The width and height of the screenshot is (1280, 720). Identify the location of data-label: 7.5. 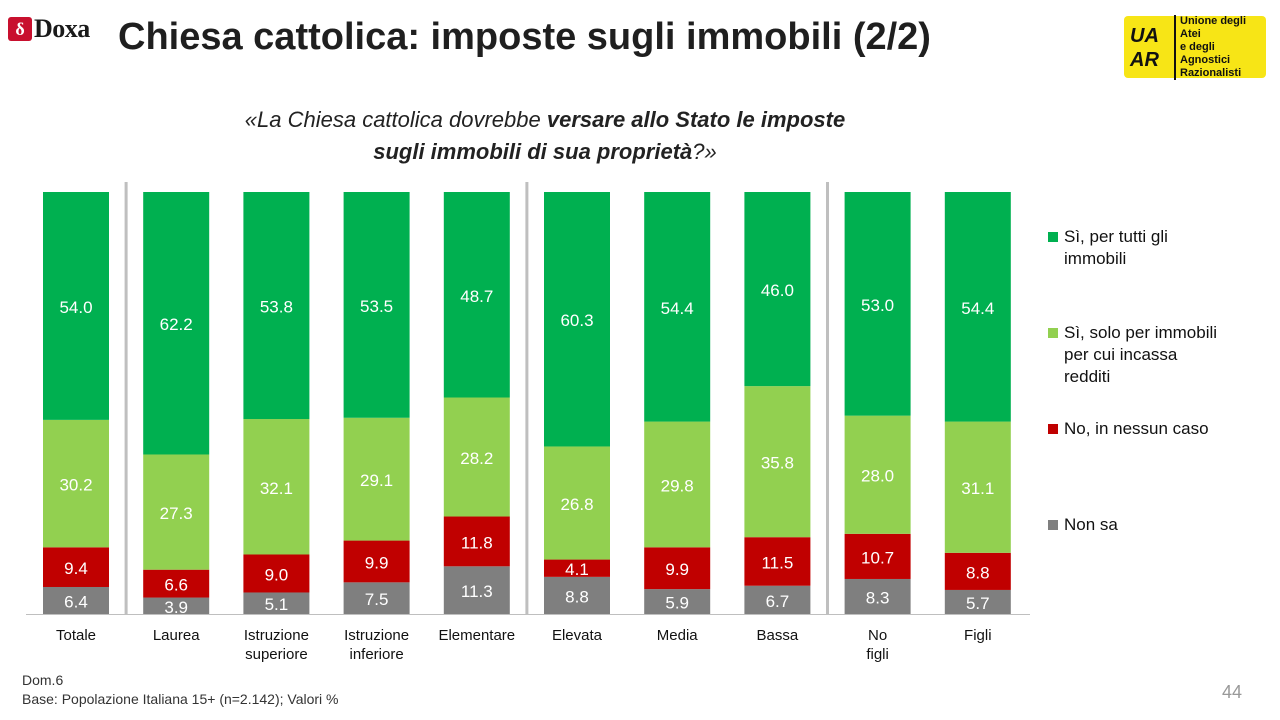
(377, 599).